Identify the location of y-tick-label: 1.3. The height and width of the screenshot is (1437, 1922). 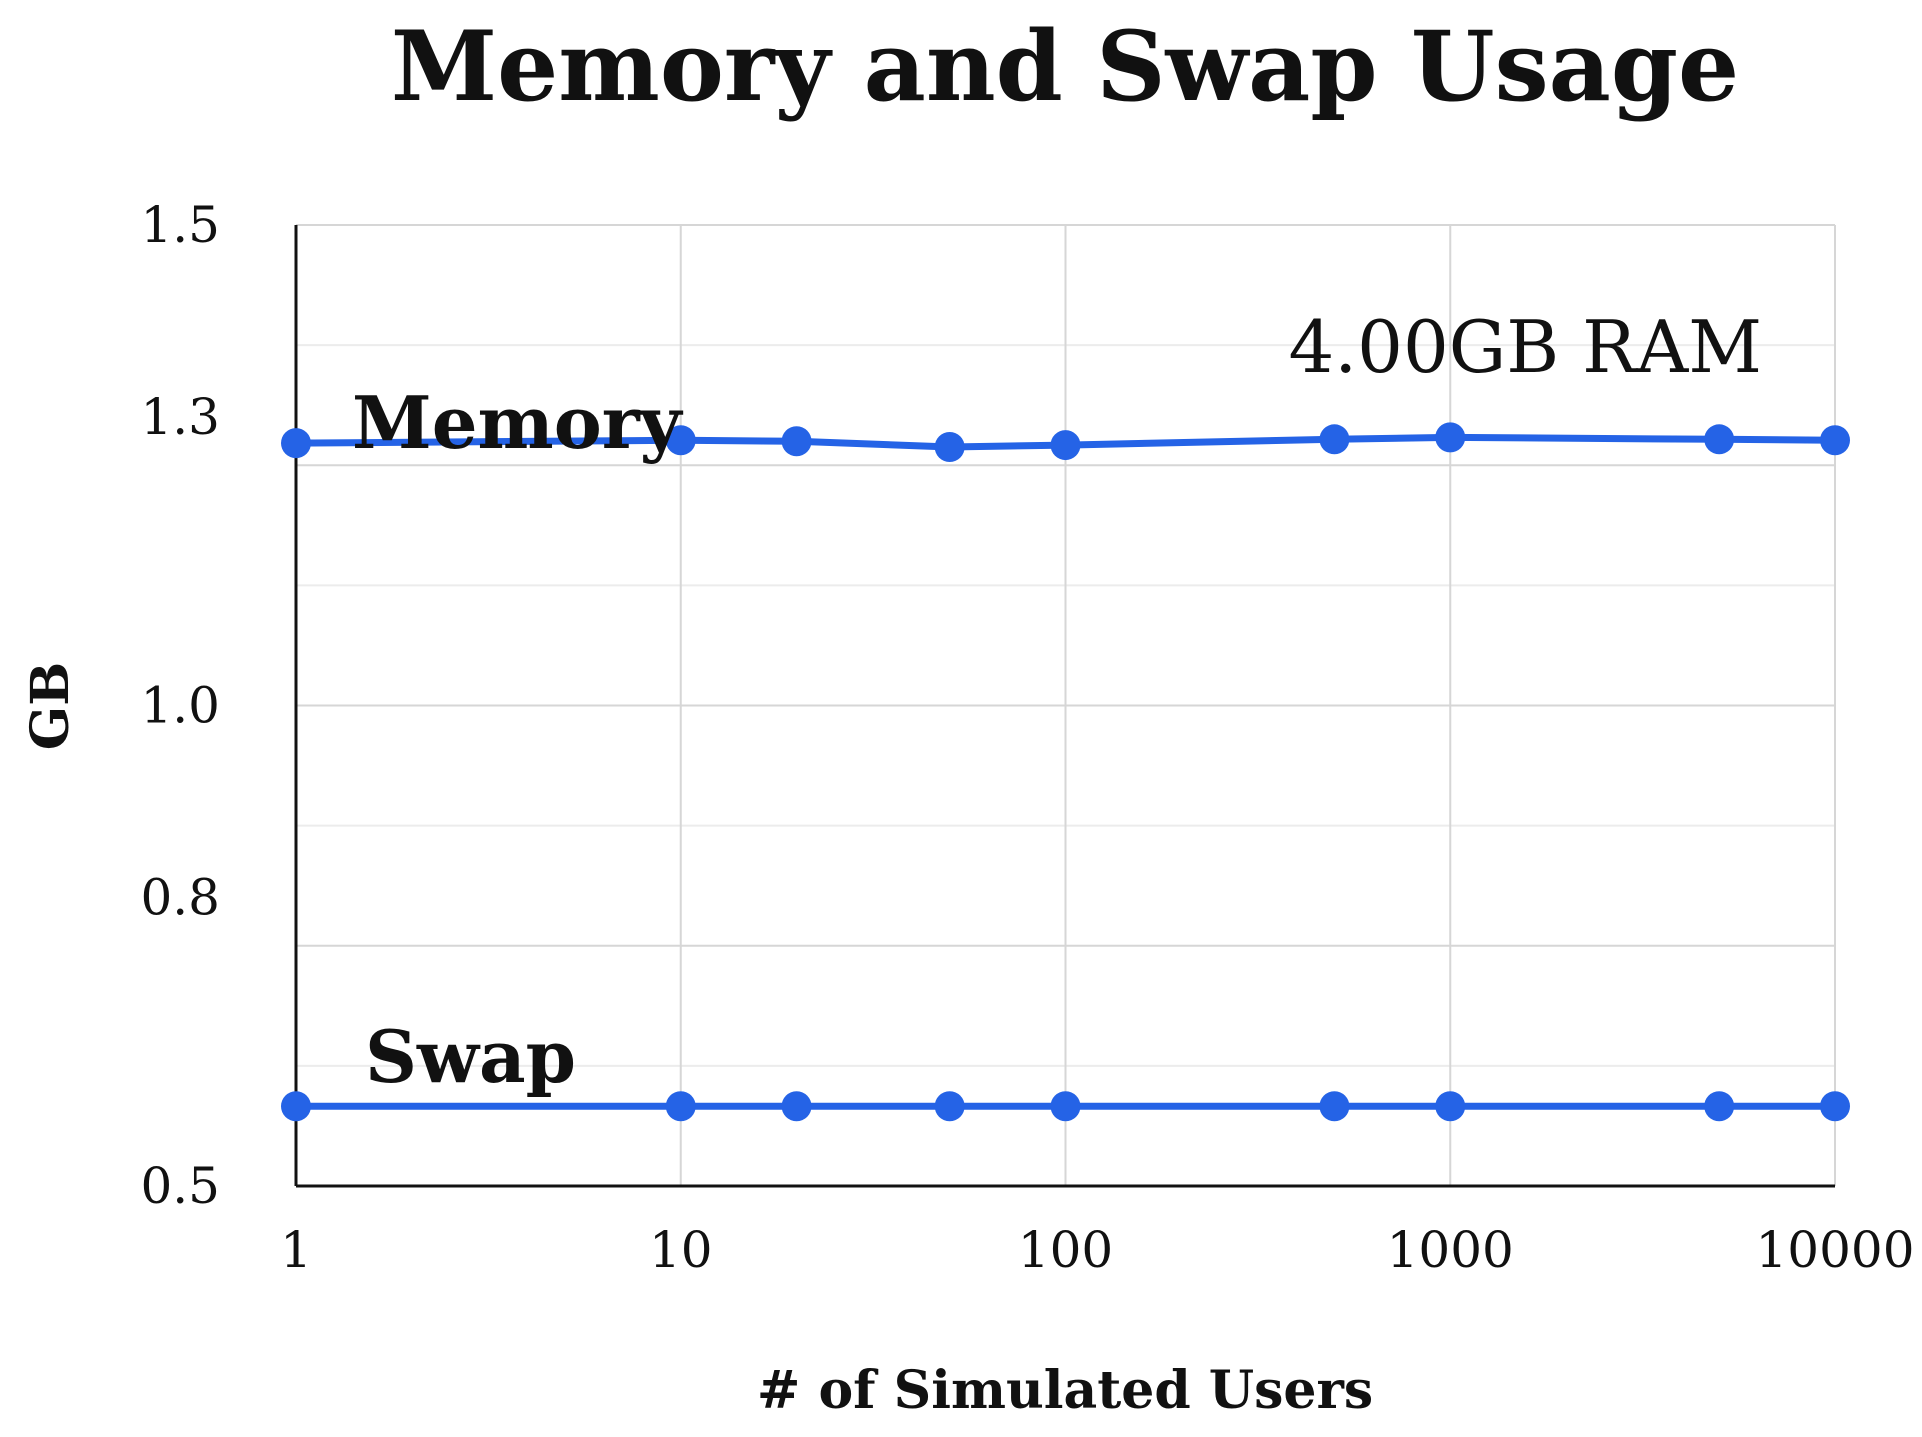
(180, 417).